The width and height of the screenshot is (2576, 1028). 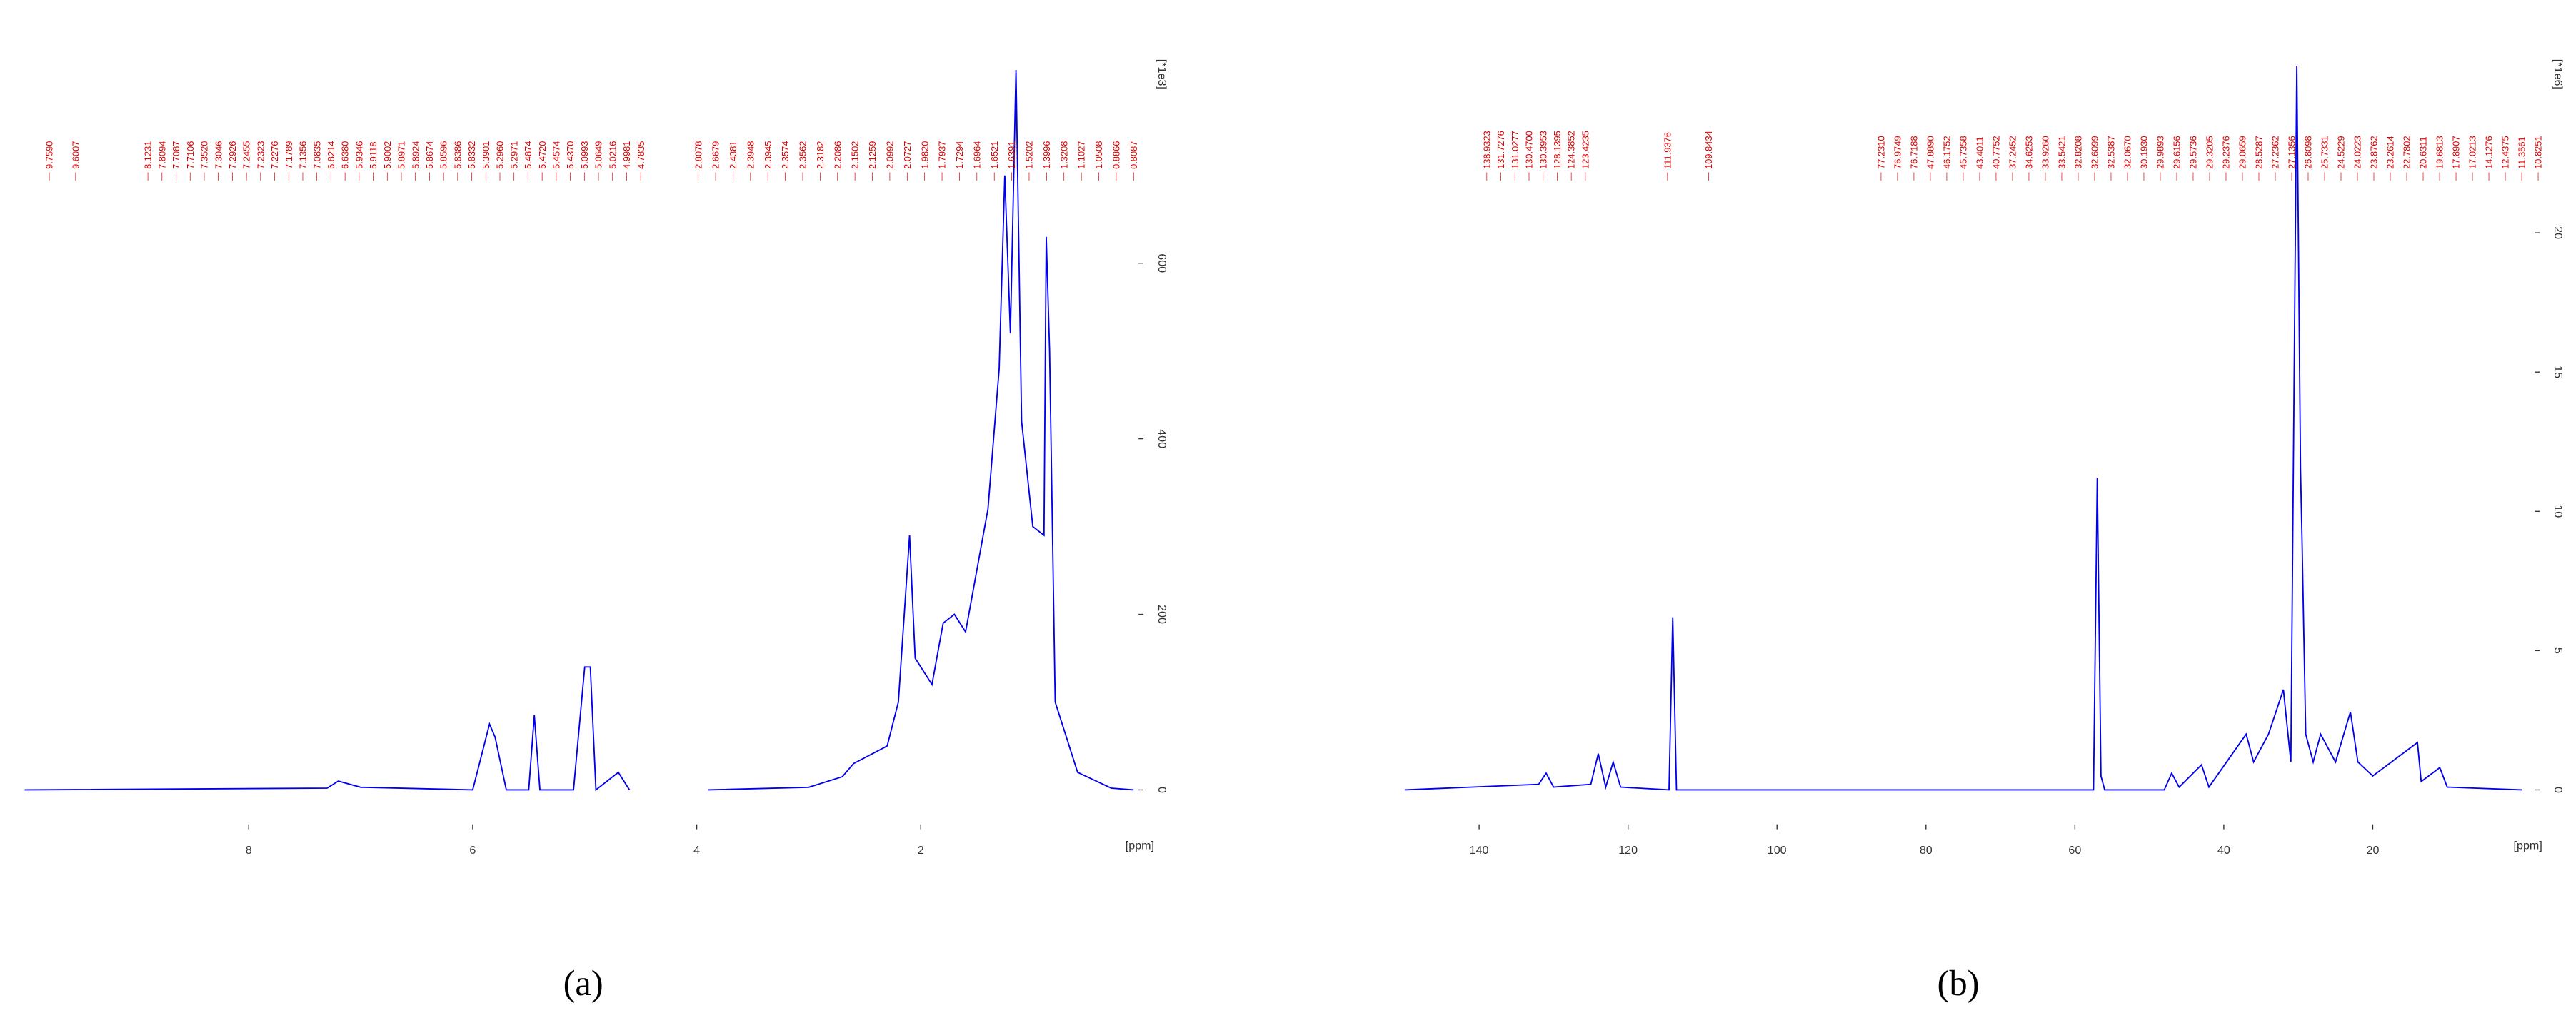 I want to click on peak-label: 29.6156, so click(x=2177, y=152).